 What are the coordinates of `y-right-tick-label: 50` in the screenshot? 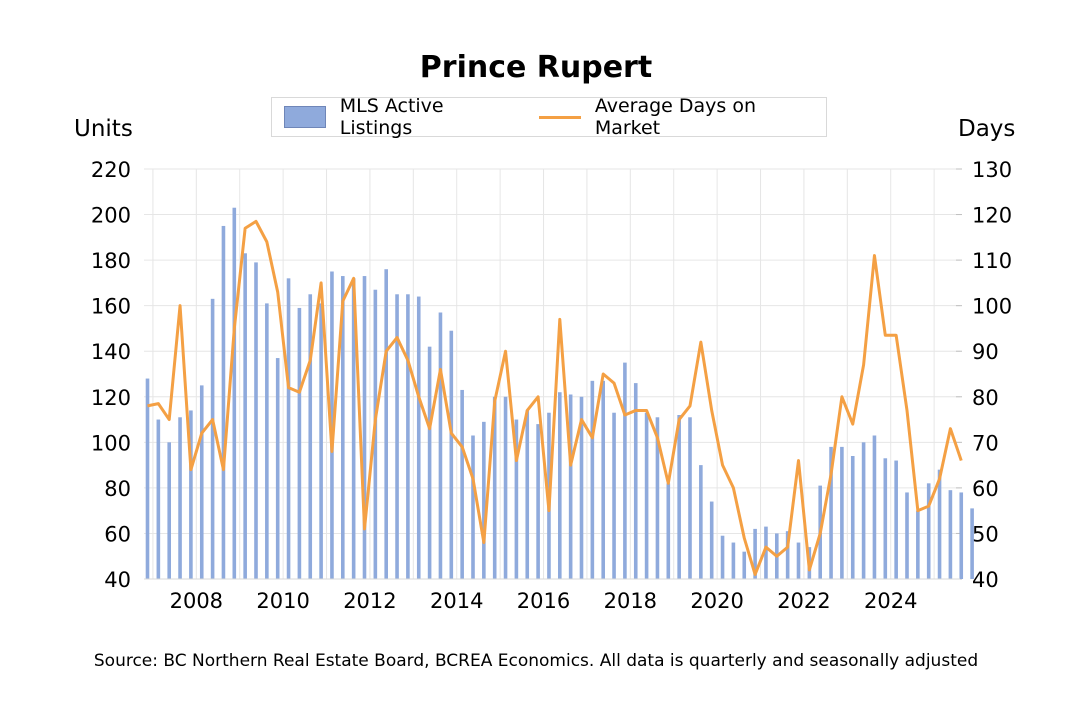 It's located at (985, 534).